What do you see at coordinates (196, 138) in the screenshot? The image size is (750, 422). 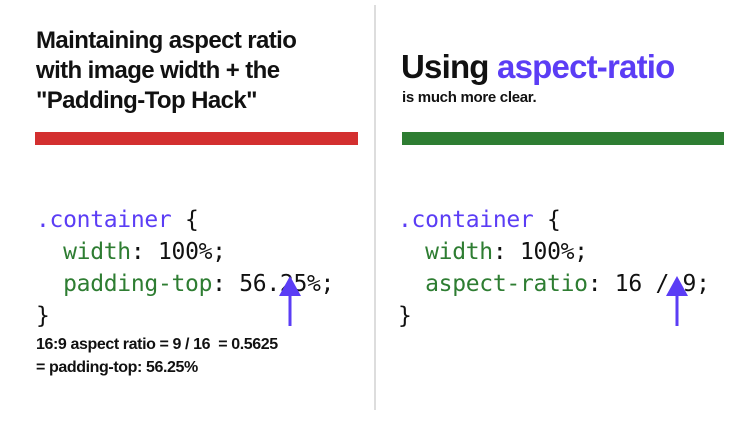 I see `left-red-bar` at bounding box center [196, 138].